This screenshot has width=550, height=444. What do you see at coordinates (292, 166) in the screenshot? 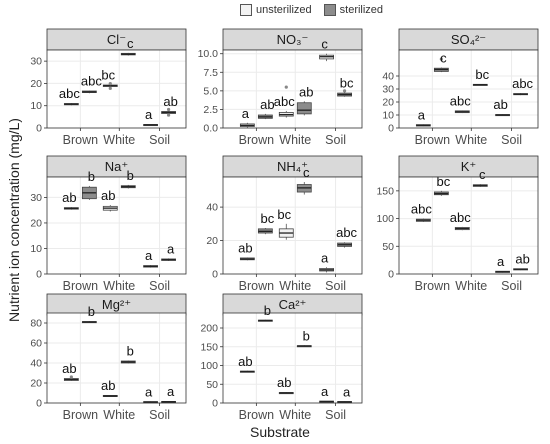
I see `panel-4-title: NH₄⁺` at bounding box center [292, 166].